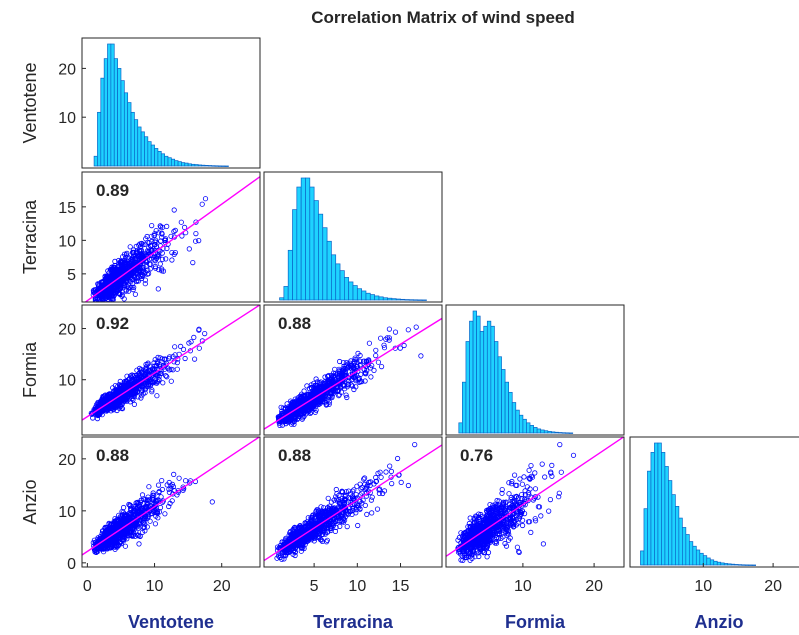 This screenshot has height=635, width=799. I want to click on scatter-ventotene-vs-formia: 0.92, so click(171, 370).